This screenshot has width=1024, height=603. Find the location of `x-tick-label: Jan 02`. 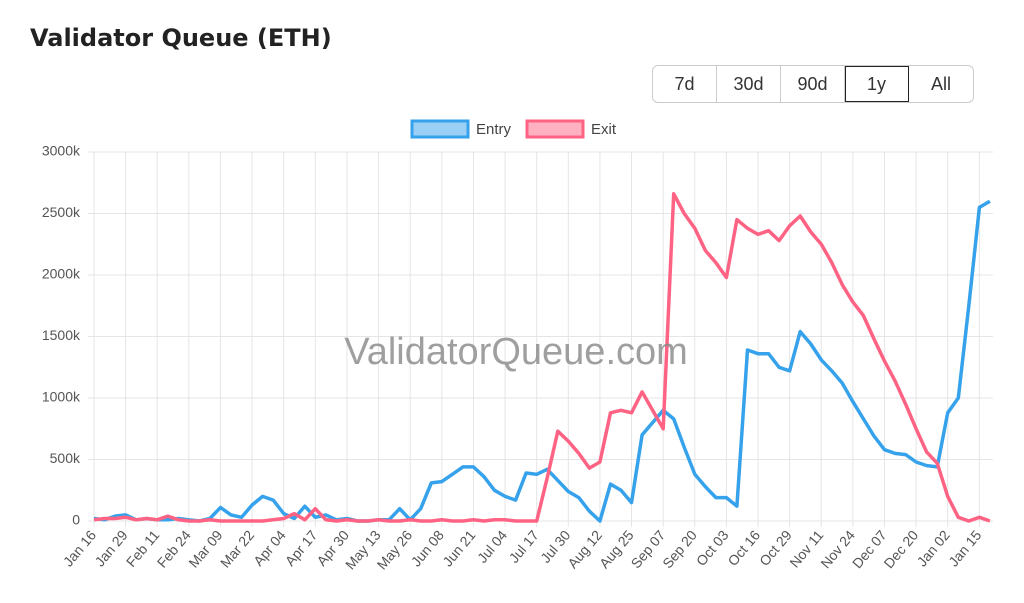

x-tick-label: Jan 02 is located at coordinates (933, 548).